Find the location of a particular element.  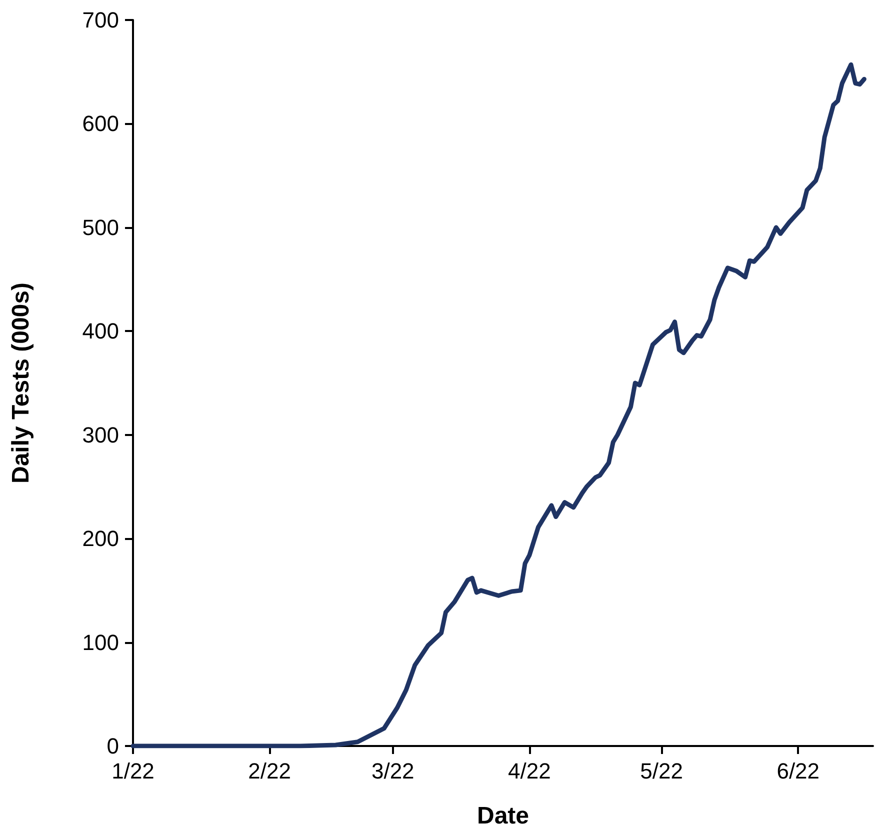

y-axis-title: Daily Tests (000s) is located at coordinates (21, 383).